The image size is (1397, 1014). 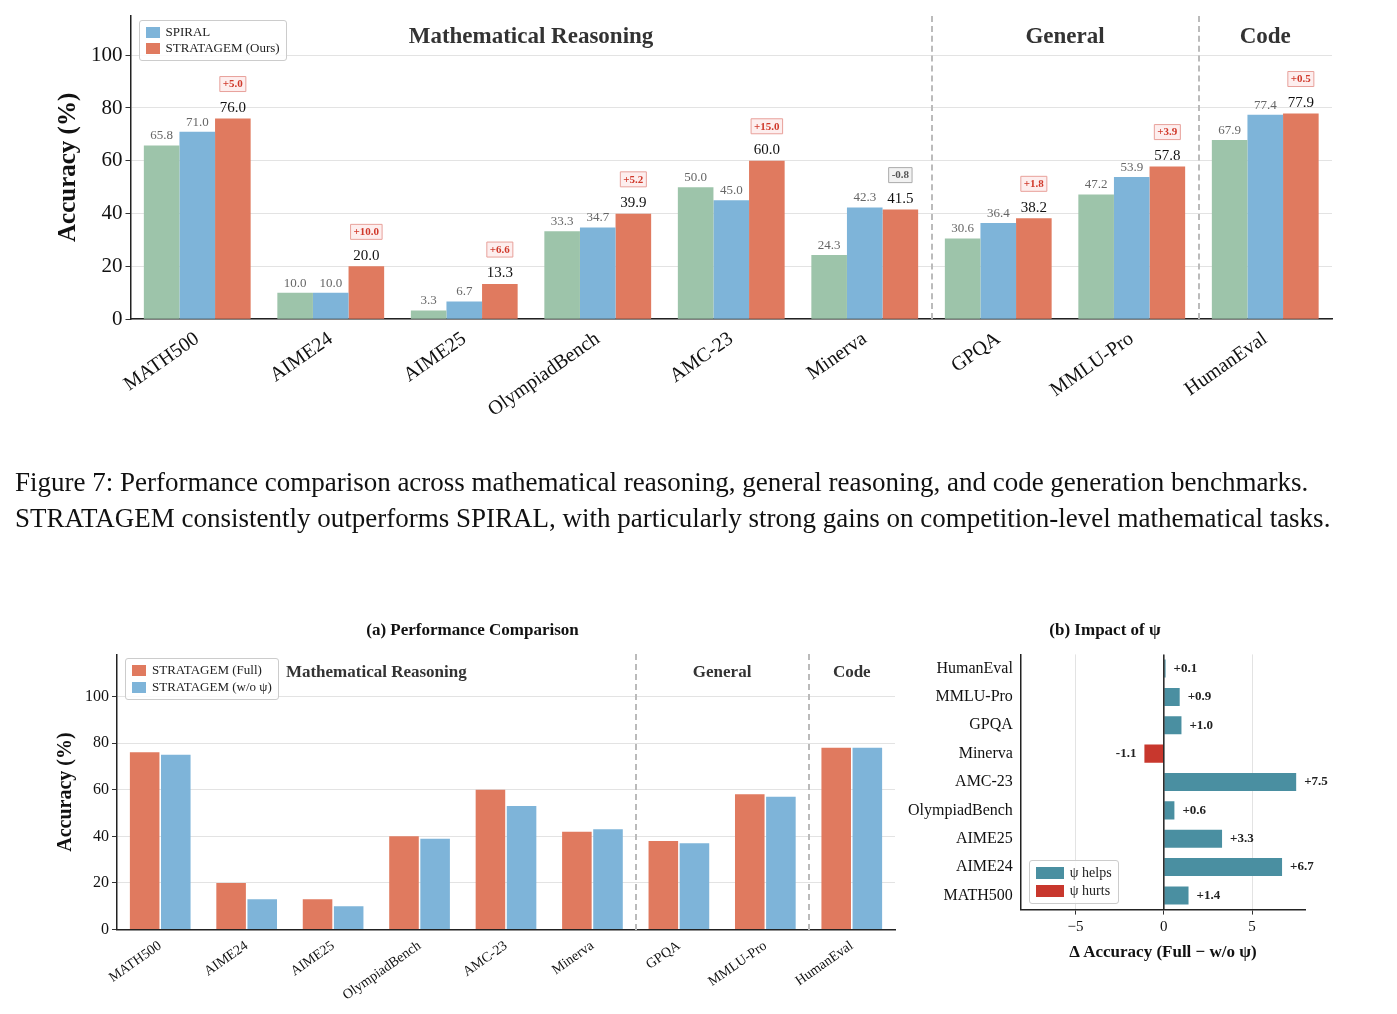 I want to click on data-label: +7.5, so click(x=1316, y=781).